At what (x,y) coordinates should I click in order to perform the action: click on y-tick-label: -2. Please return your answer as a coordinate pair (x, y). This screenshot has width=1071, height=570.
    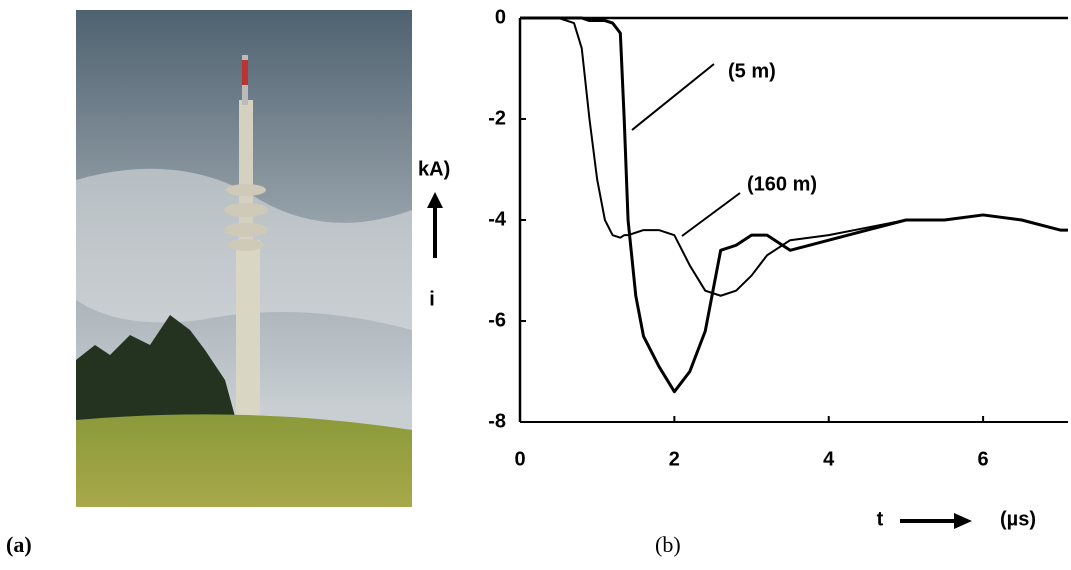
    Looking at the image, I should click on (497, 118).